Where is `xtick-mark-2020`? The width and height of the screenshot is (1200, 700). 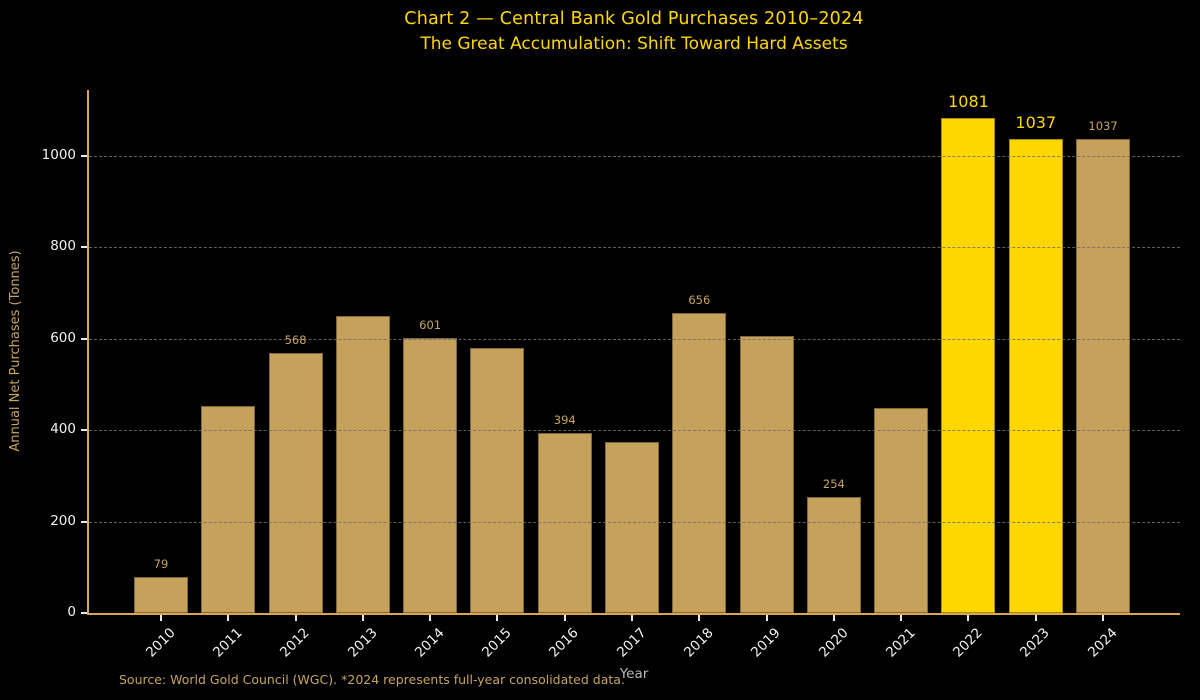 xtick-mark-2020 is located at coordinates (833, 618).